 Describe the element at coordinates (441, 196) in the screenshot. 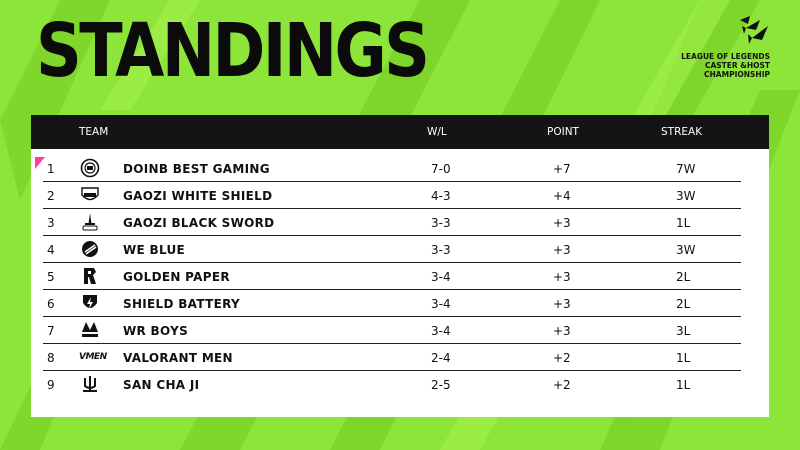

I see `win-loss: 4-3` at that location.